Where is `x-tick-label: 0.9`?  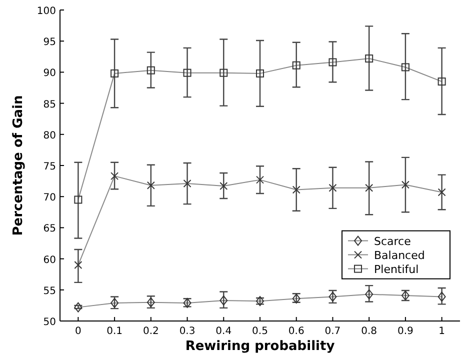 x-tick-label: 0.9 is located at coordinates (406, 331).